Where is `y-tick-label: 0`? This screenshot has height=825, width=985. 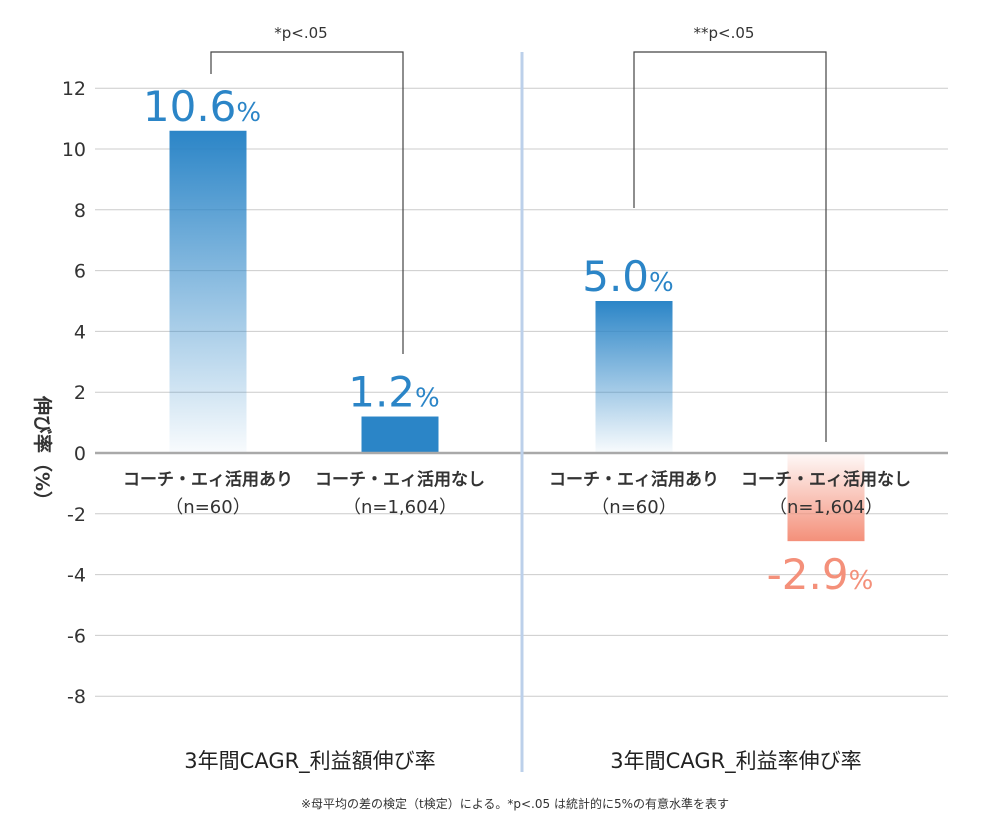
y-tick-label: 0 is located at coordinates (80, 454).